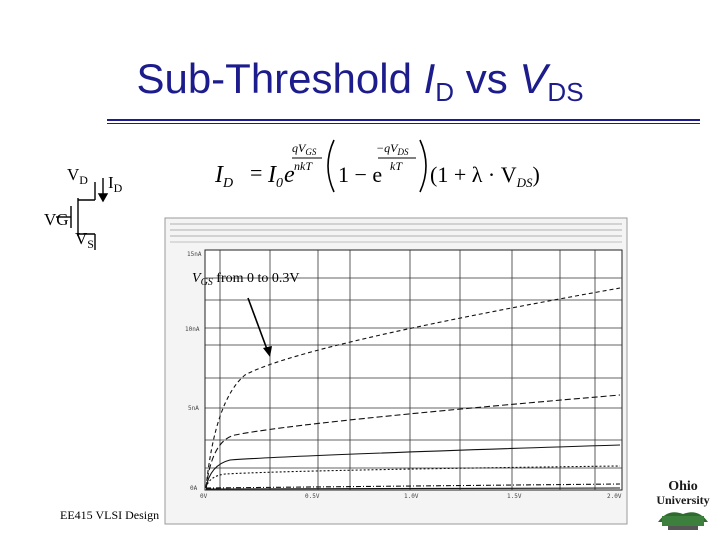 The height and width of the screenshot is (540, 720). Describe the element at coordinates (514, 496) in the screenshot. I see `x-tick-15: 1.5V` at that location.